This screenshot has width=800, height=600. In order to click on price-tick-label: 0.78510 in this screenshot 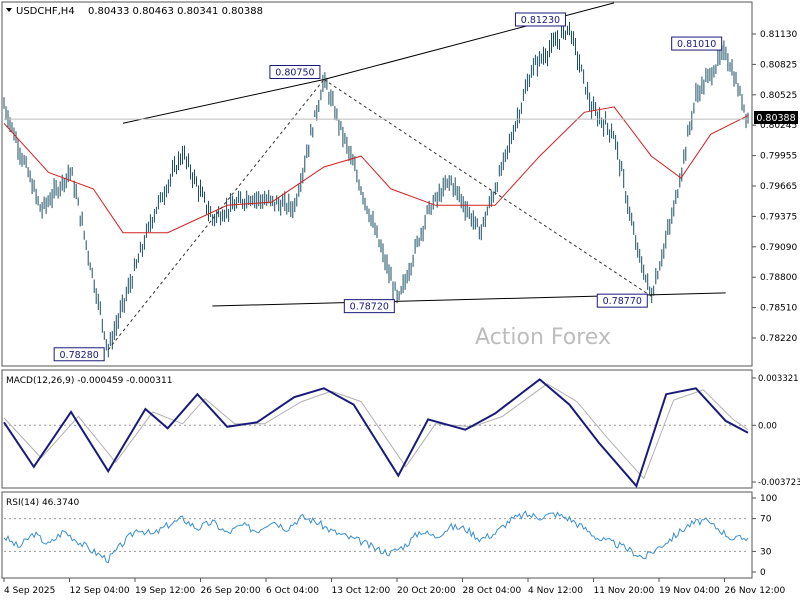, I will do `click(778, 309)`.